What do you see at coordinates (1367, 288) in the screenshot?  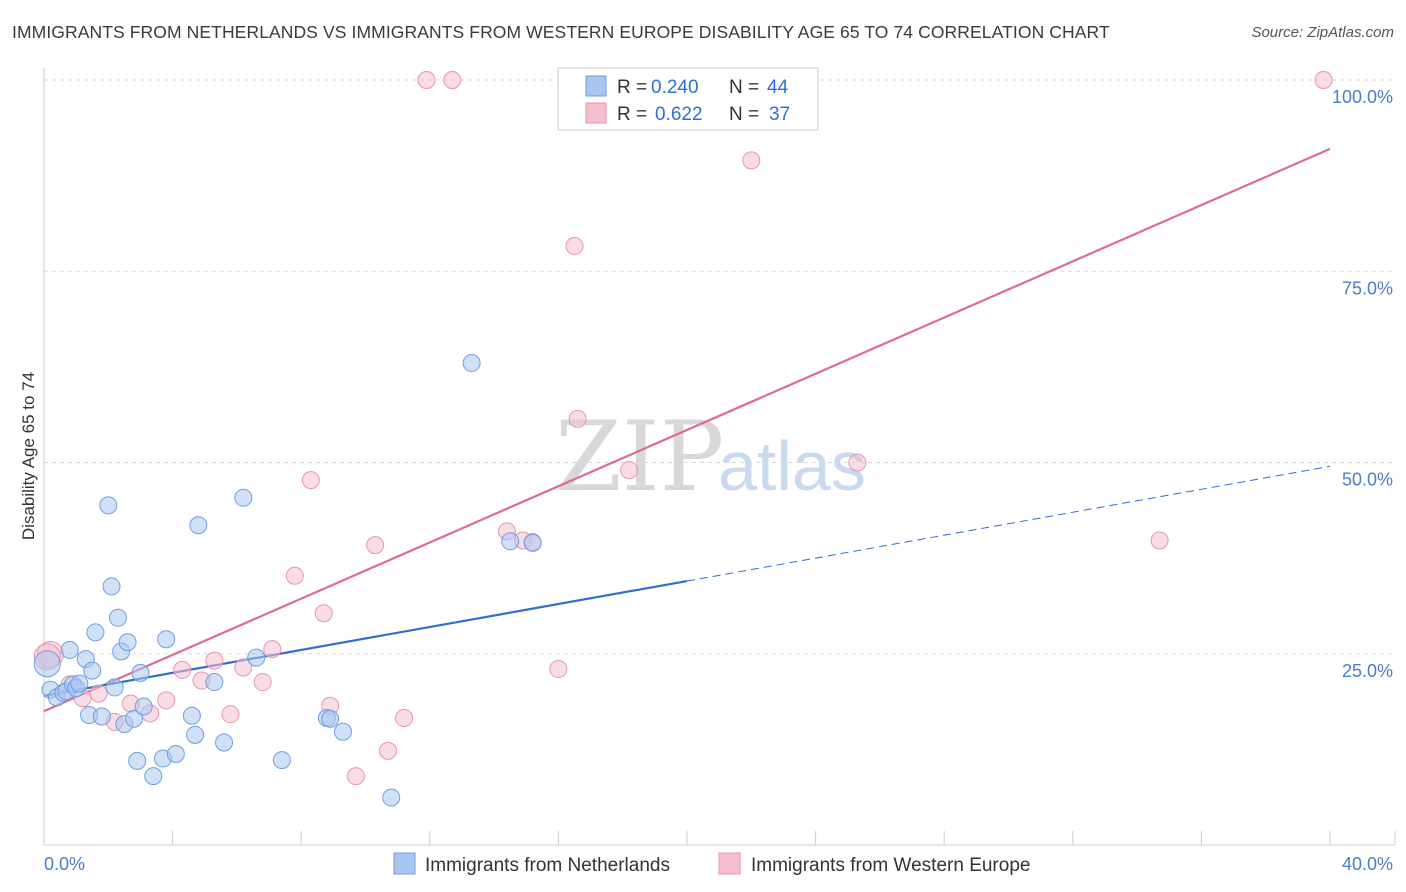 I see `y-tick-label: 75.0%` at bounding box center [1367, 288].